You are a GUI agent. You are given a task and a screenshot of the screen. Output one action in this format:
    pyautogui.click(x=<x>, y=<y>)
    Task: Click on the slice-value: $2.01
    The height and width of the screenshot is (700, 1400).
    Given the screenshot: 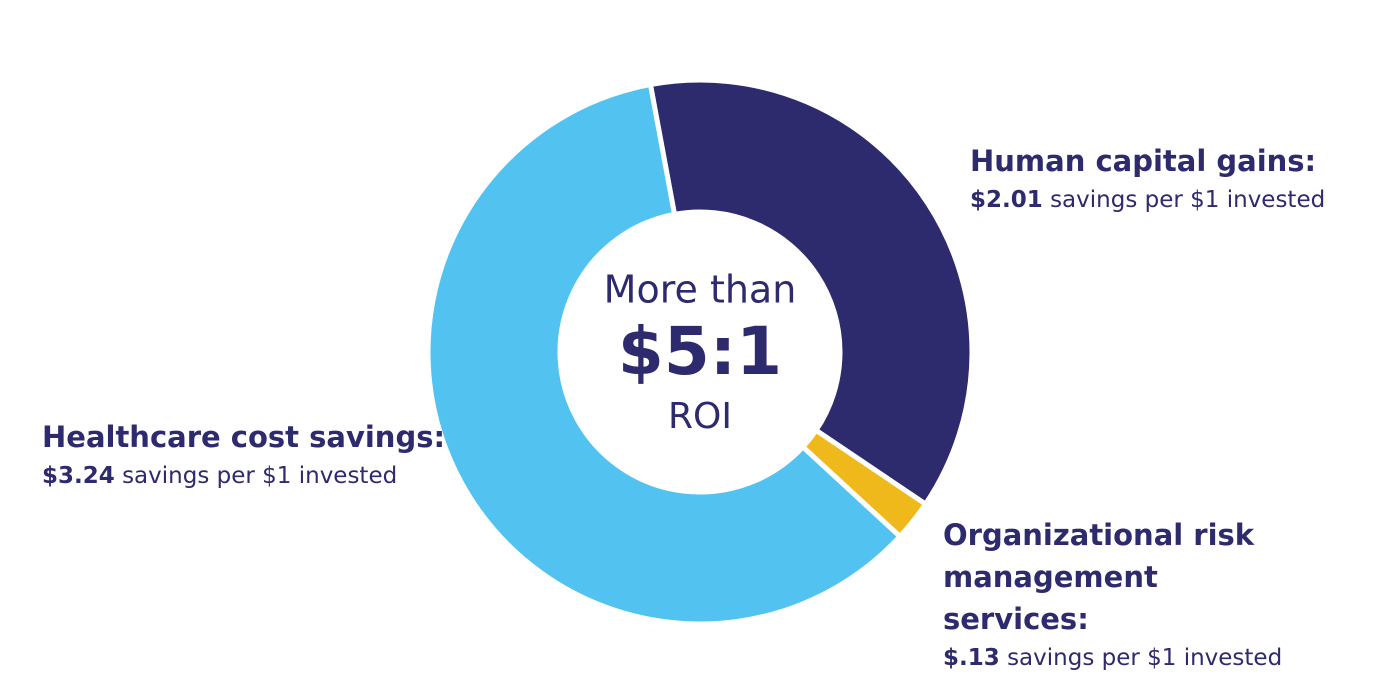 What is the action you would take?
    pyautogui.click(x=1006, y=200)
    